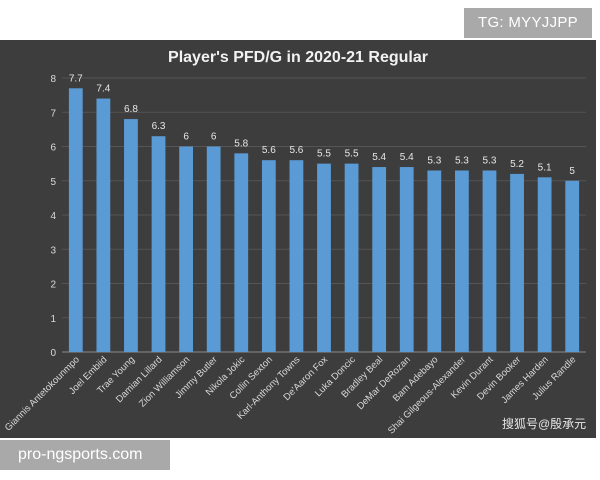 This screenshot has width=600, height=480. What do you see at coordinates (42, 393) in the screenshot?
I see `x-tick-label: Giannis Antetokounmpo` at bounding box center [42, 393].